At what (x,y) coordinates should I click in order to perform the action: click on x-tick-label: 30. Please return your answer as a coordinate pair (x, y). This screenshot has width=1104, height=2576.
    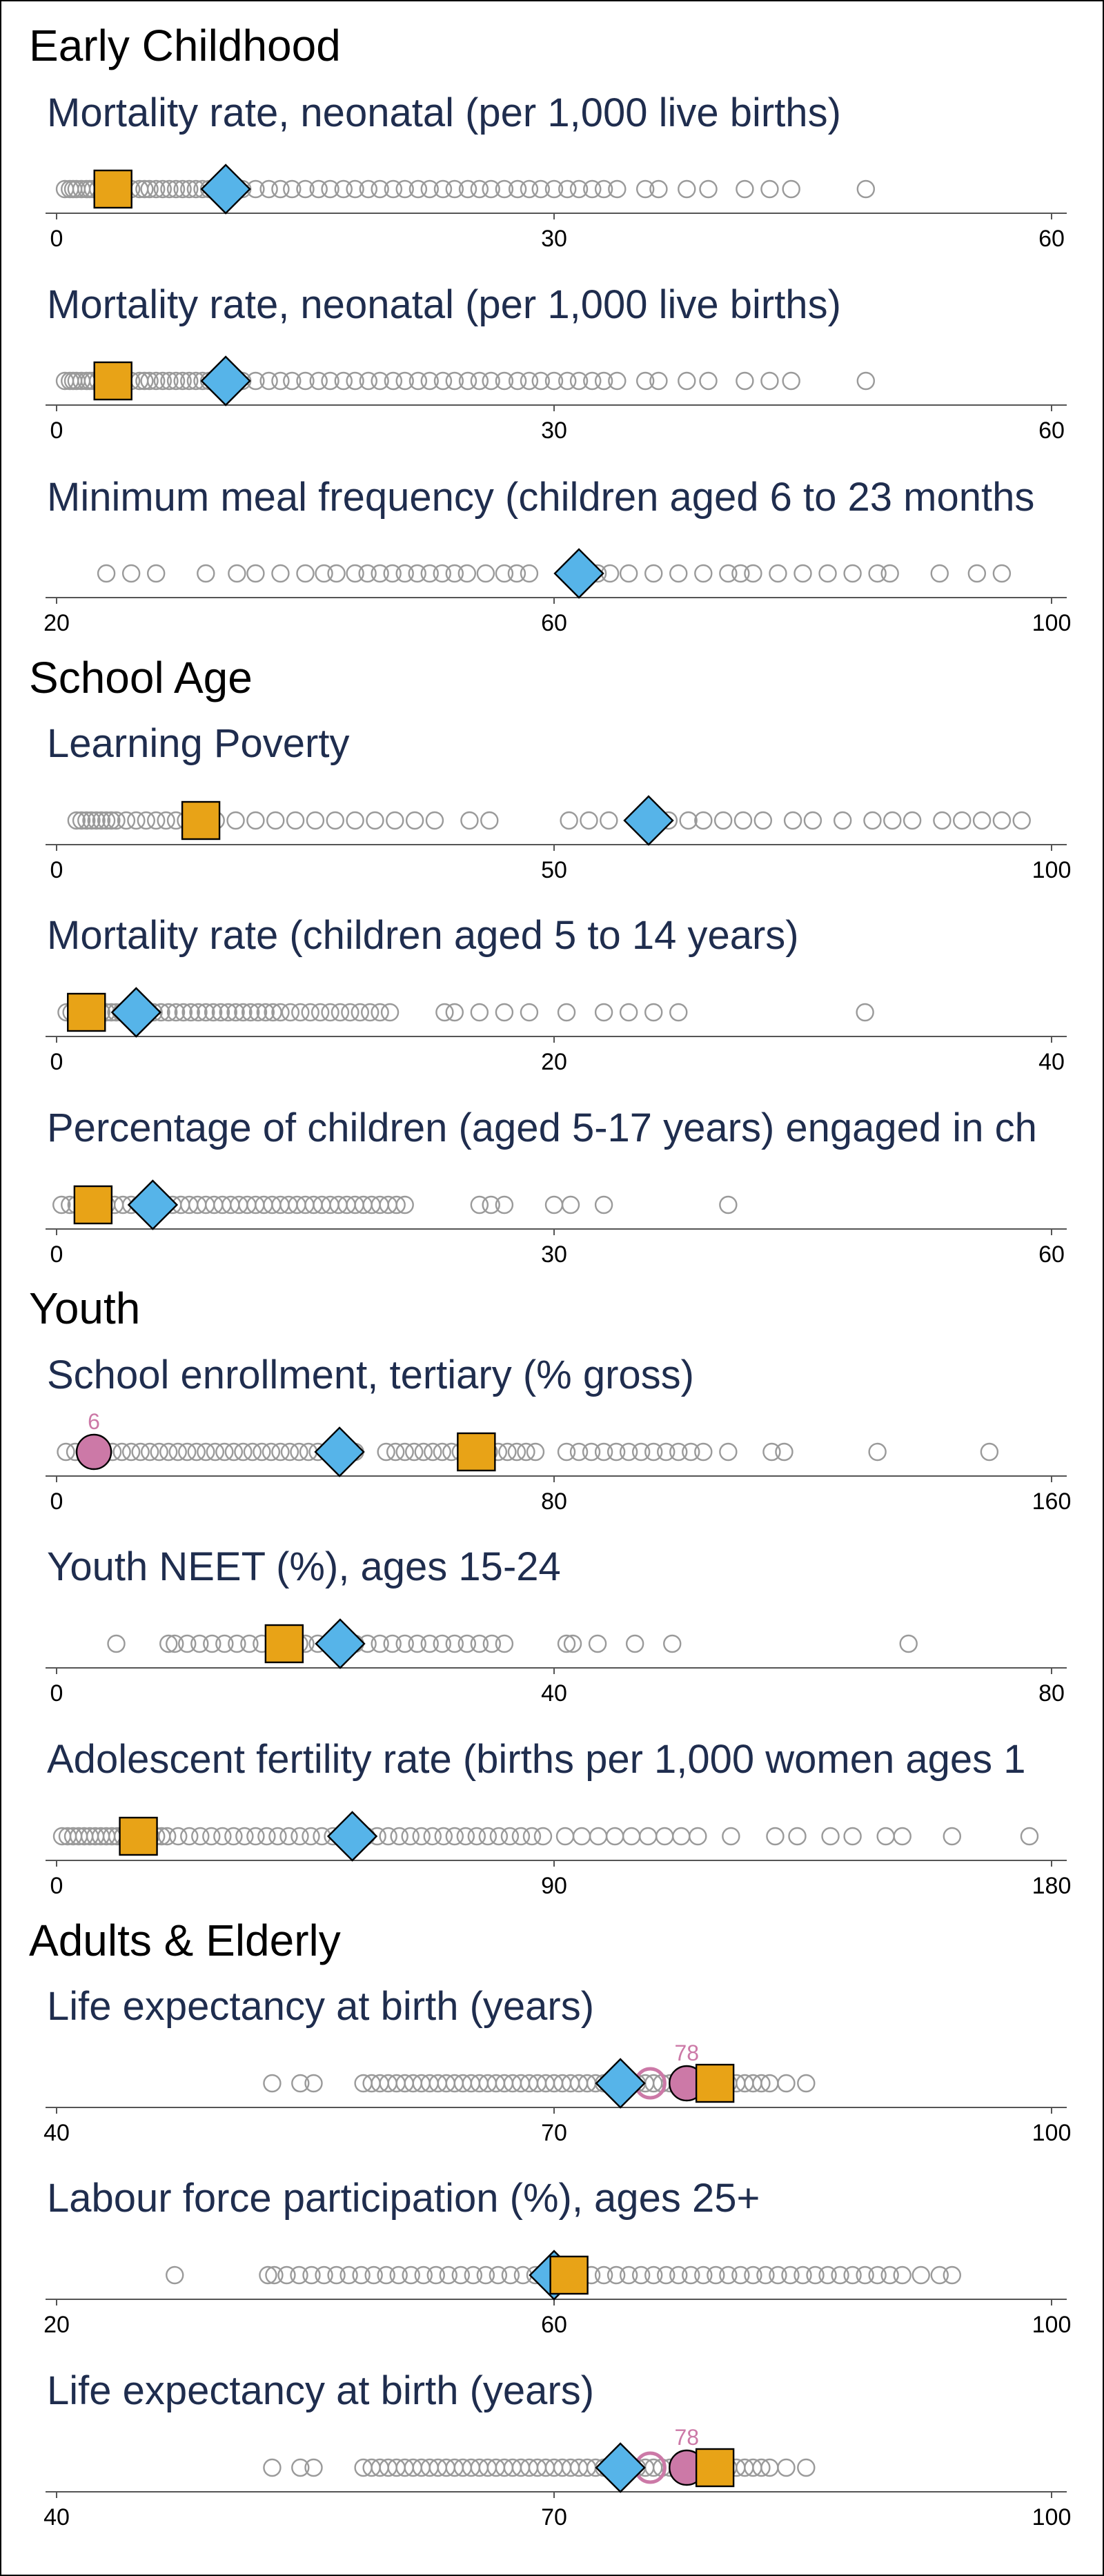
    Looking at the image, I should click on (554, 1254).